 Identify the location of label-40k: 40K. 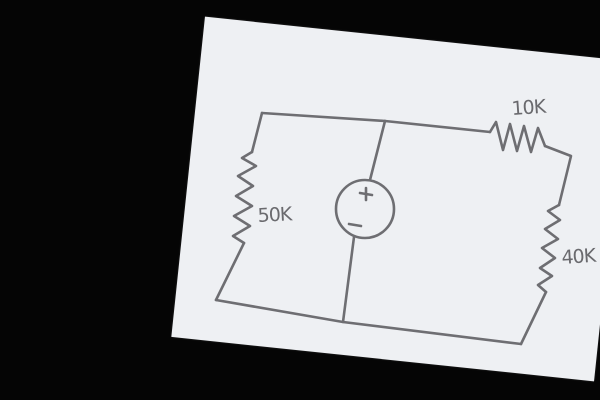
(579, 257).